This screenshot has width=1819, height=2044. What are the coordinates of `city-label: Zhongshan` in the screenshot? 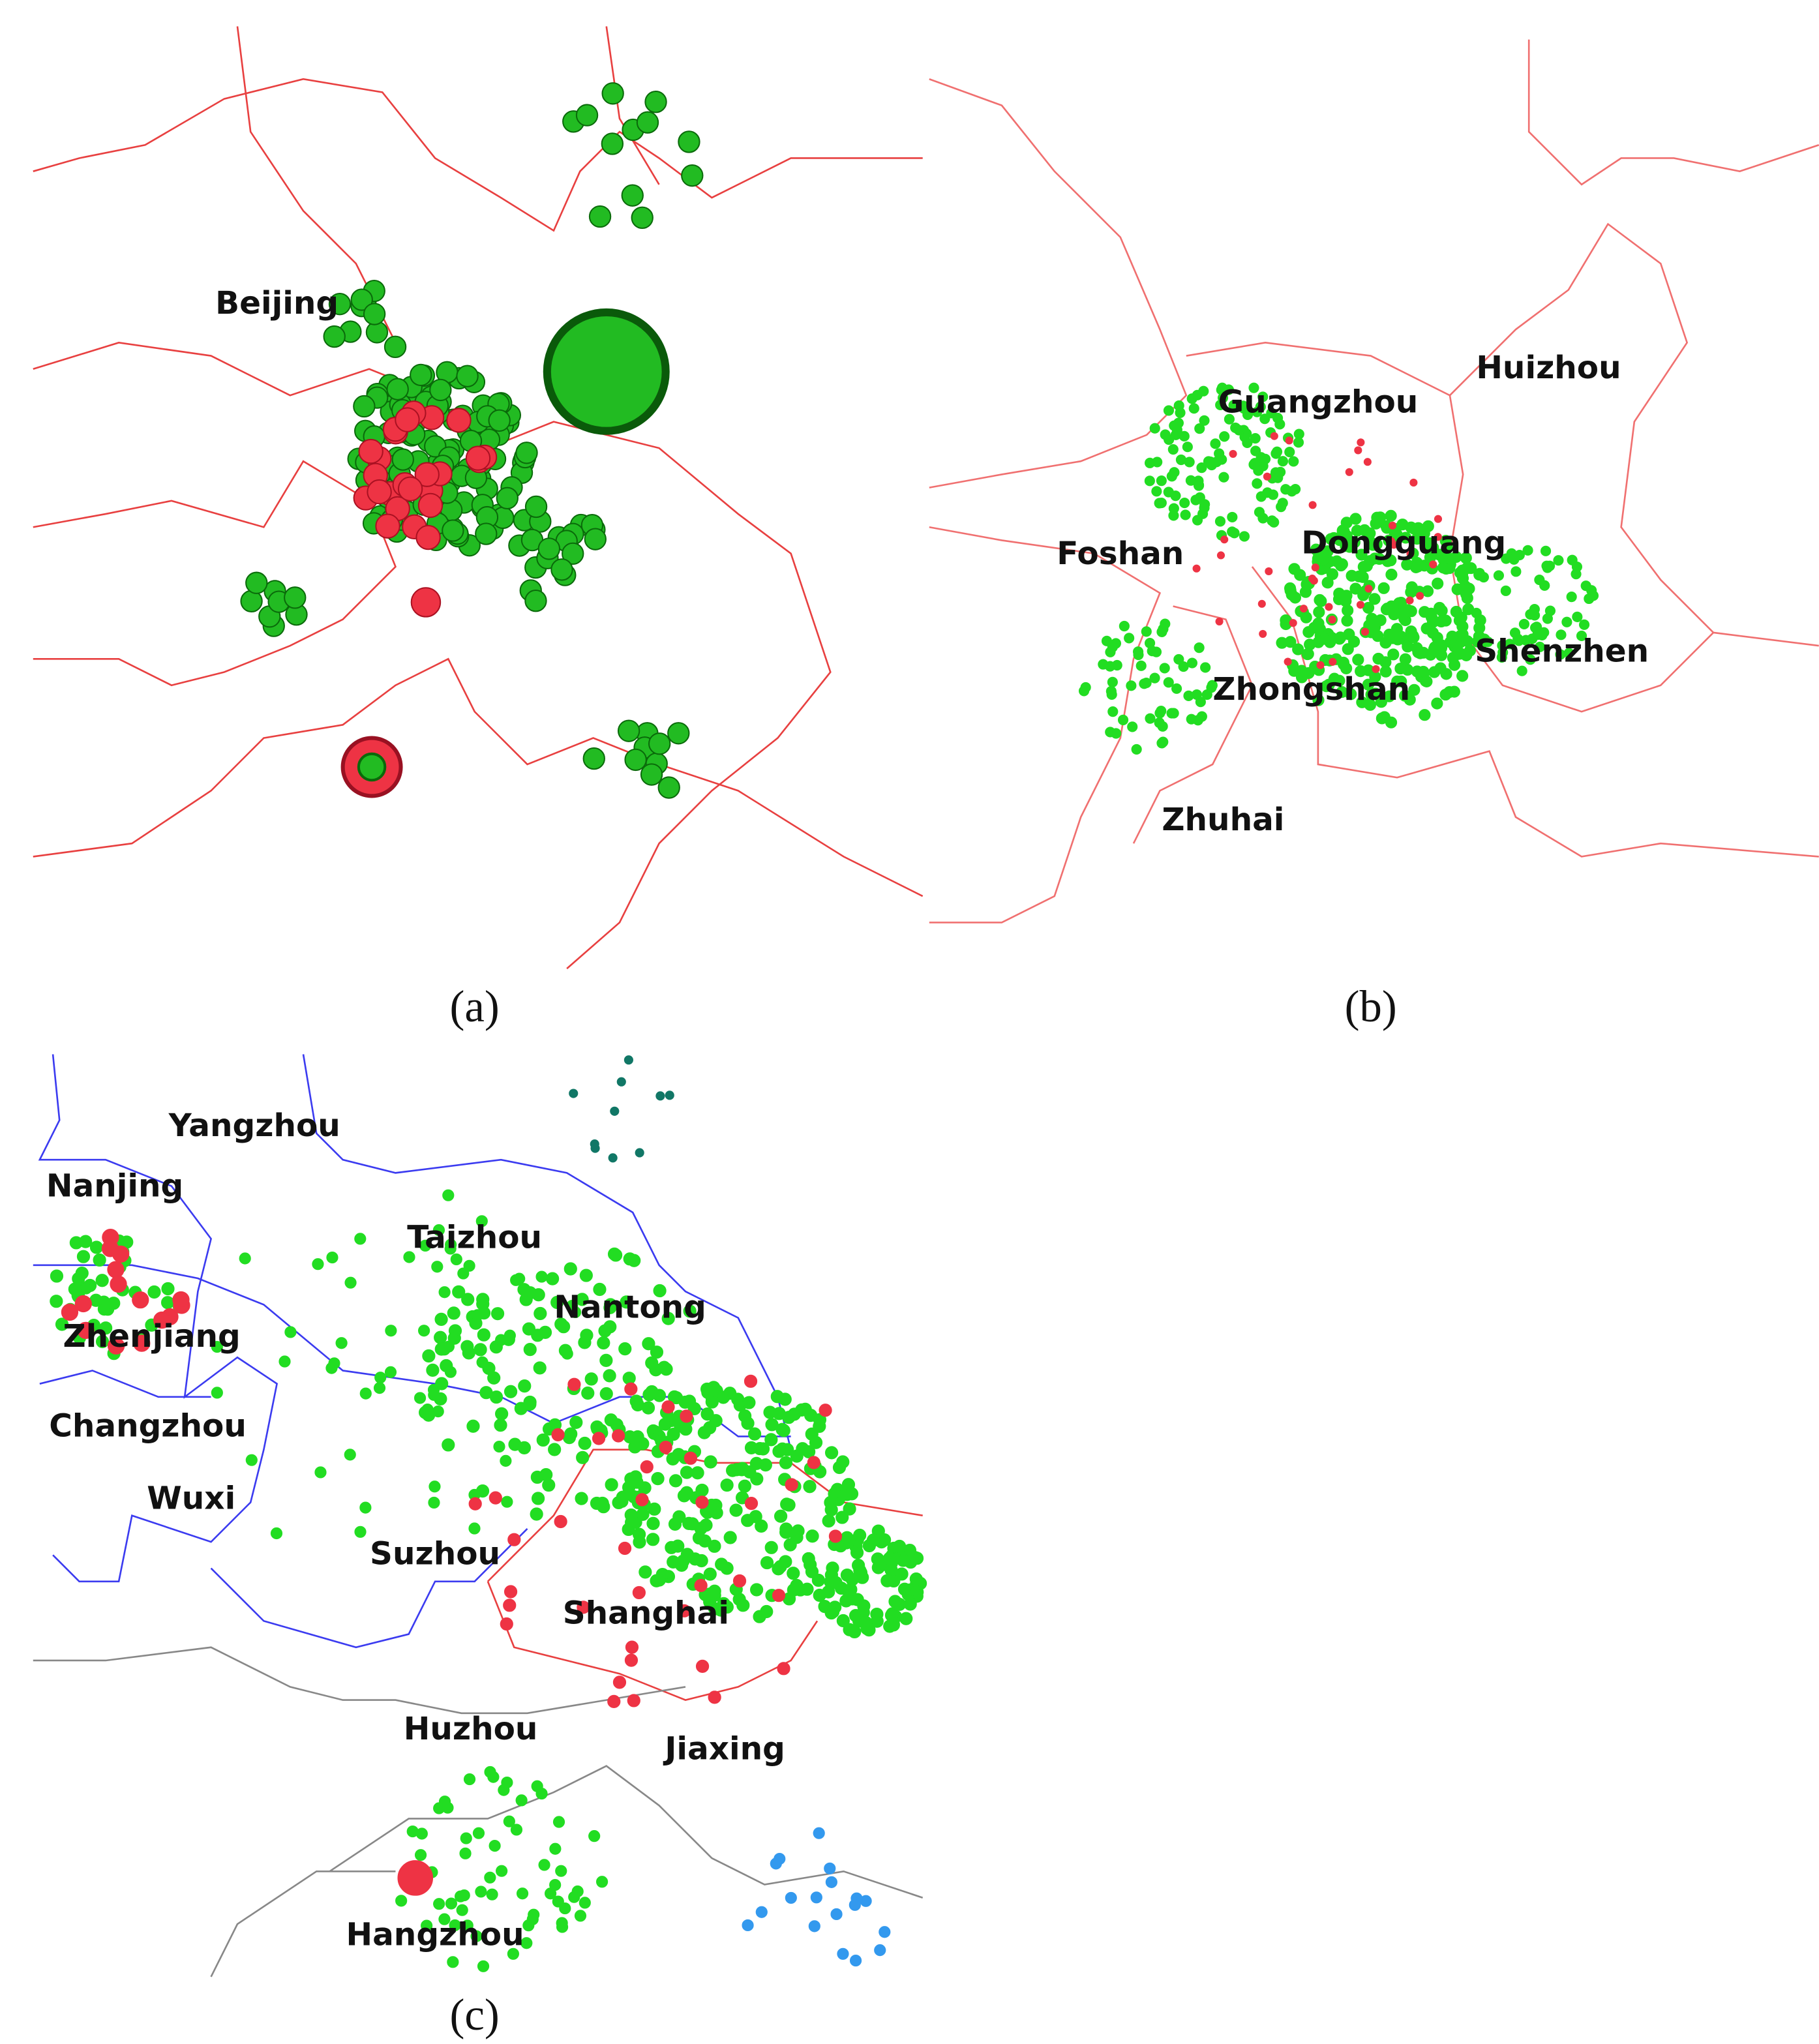 It's located at (1311, 689).